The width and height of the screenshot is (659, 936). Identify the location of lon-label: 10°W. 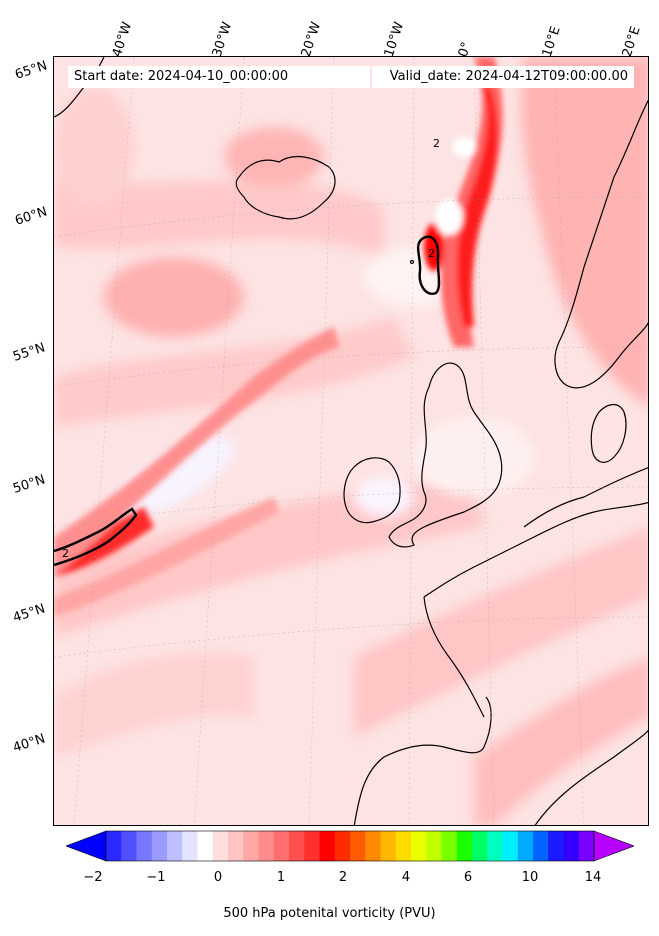
(394, 39).